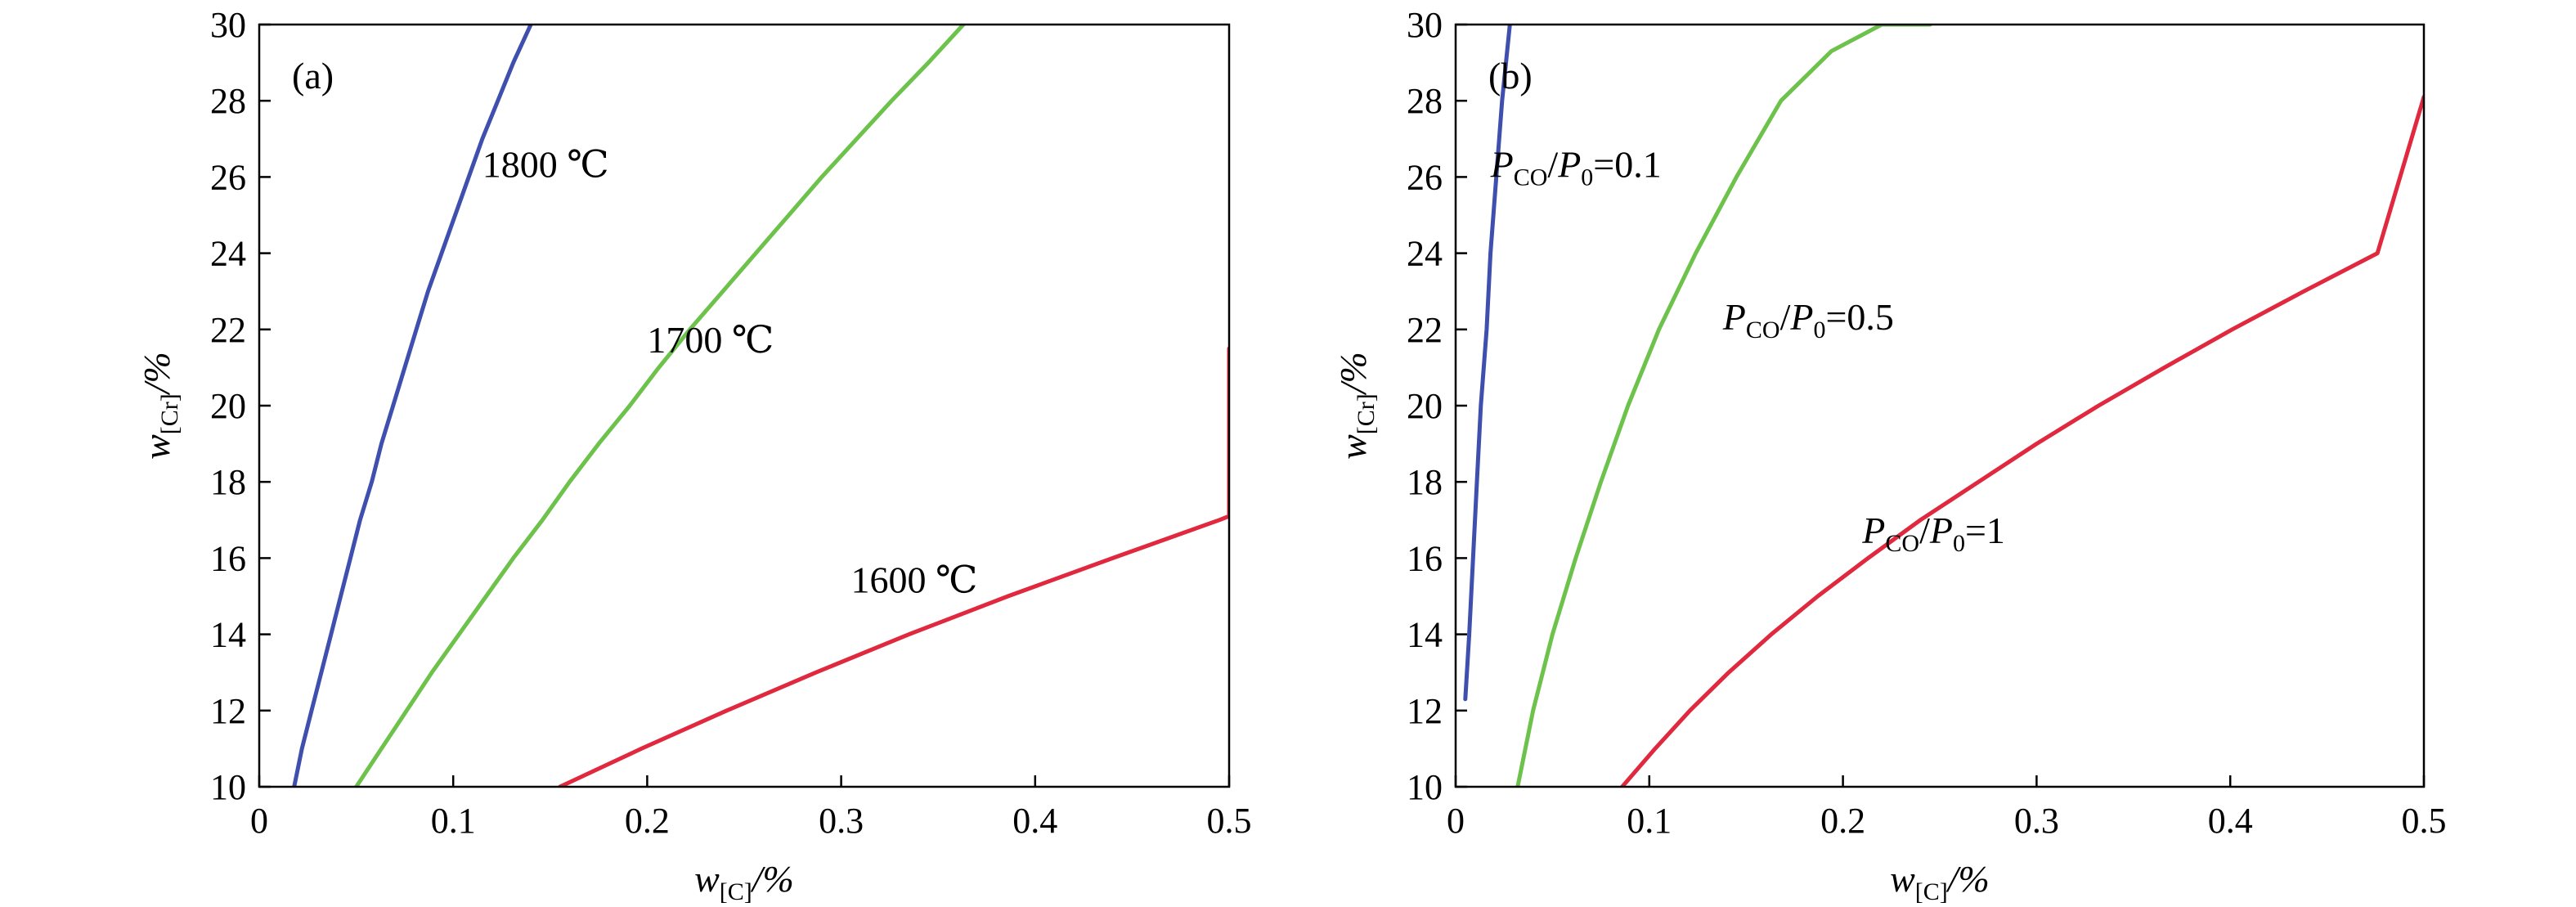 Image resolution: width=2576 pixels, height=907 pixels. I want to click on series-label-1: 1800 ℃, so click(545, 164).